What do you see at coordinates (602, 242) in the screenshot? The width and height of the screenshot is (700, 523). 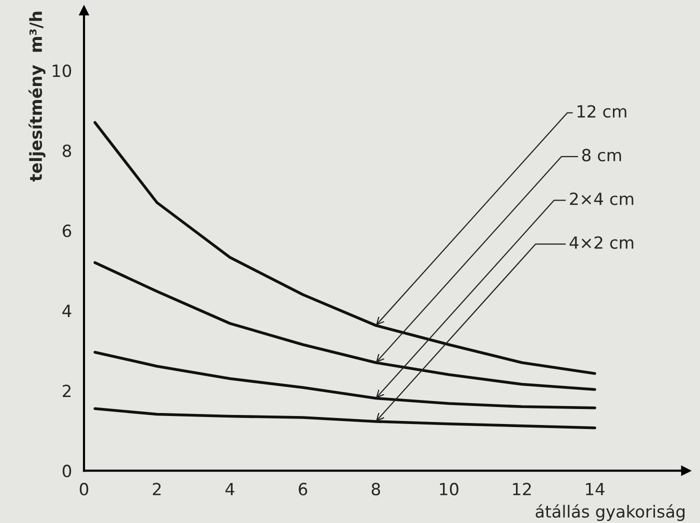 I see `text: 4×2 cm` at bounding box center [602, 242].